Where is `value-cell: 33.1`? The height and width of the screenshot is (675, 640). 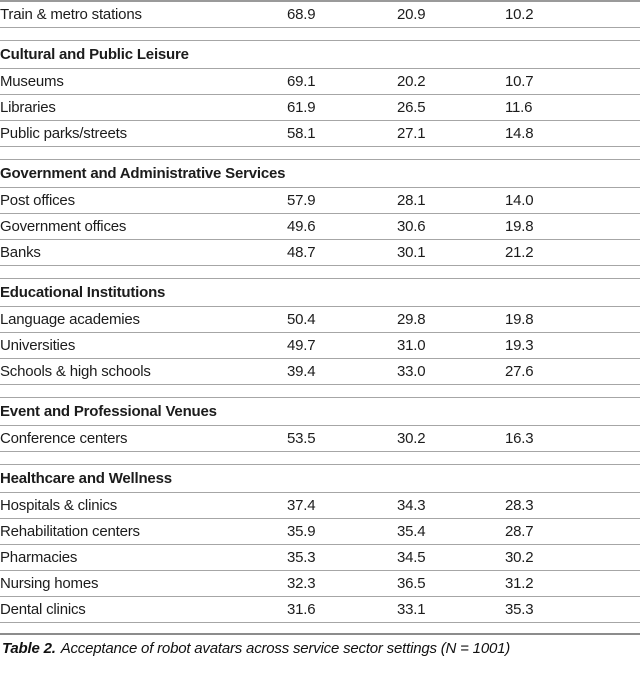 value-cell: 33.1 is located at coordinates (451, 609).